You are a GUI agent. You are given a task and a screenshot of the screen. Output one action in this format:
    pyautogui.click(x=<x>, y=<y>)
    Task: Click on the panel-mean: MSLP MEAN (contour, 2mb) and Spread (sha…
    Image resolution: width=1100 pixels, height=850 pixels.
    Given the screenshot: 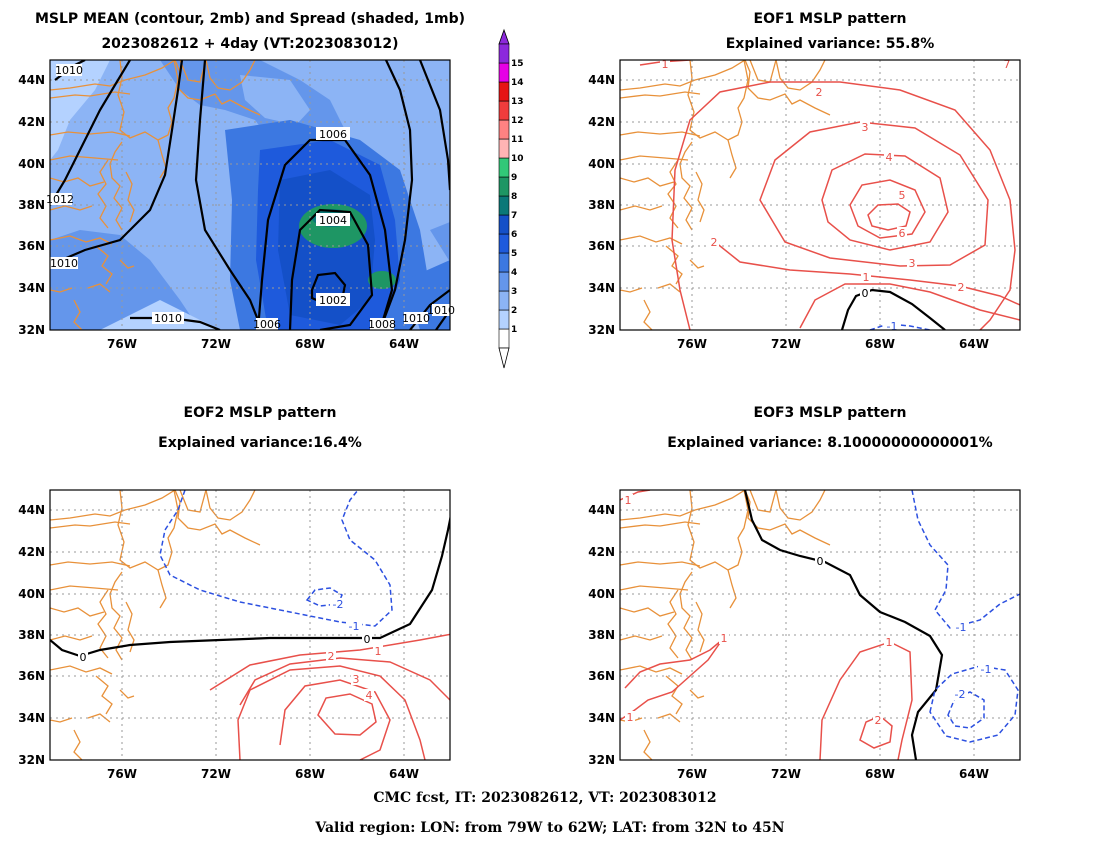 What is the action you would take?
    pyautogui.click(x=250, y=171)
    